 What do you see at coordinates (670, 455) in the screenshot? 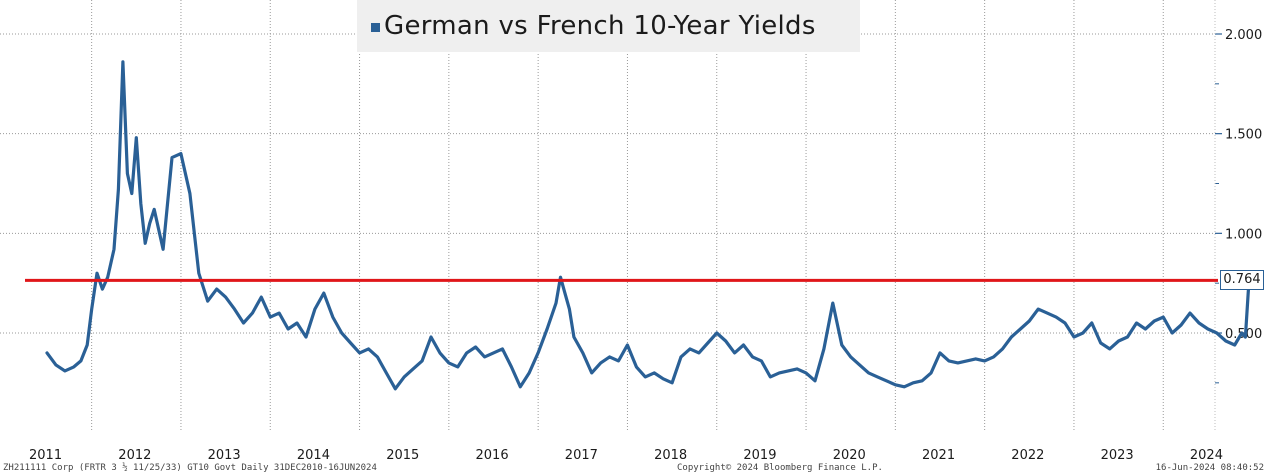
I see `x-tick-label: 2018` at bounding box center [670, 455].